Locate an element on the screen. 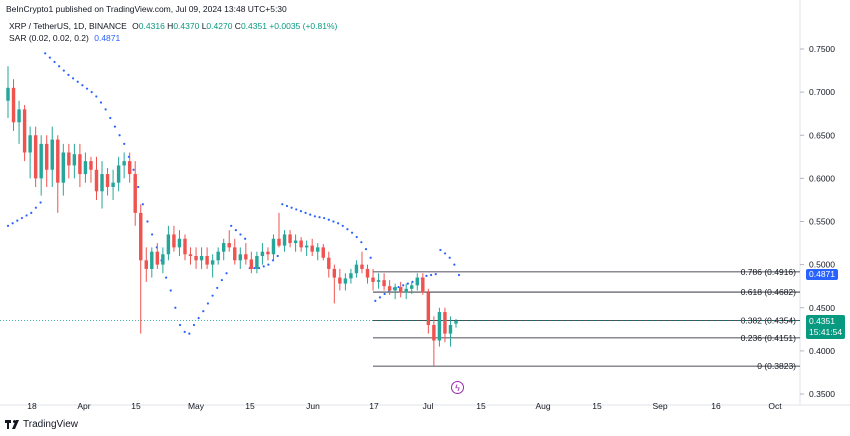 The image size is (850, 436). tradingview-footer: TradingView is located at coordinates (41, 424).